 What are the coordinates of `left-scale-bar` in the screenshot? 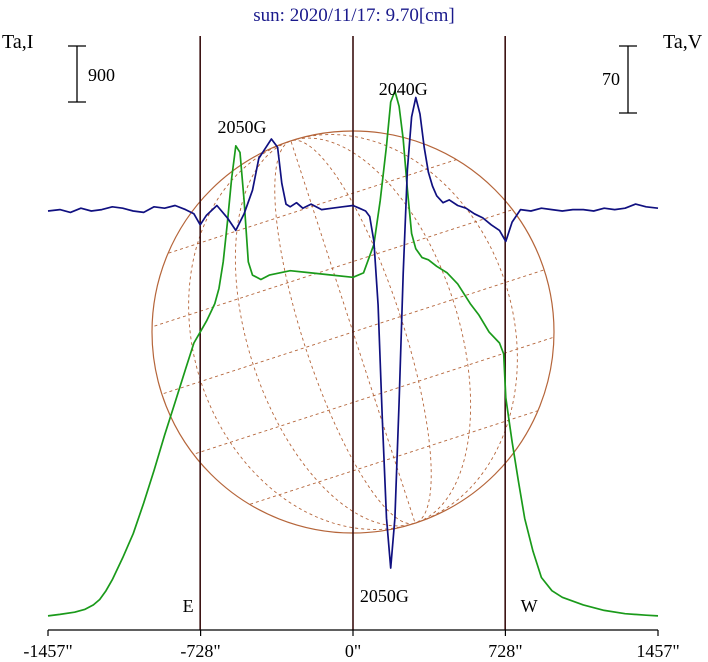 It's located at (77, 74).